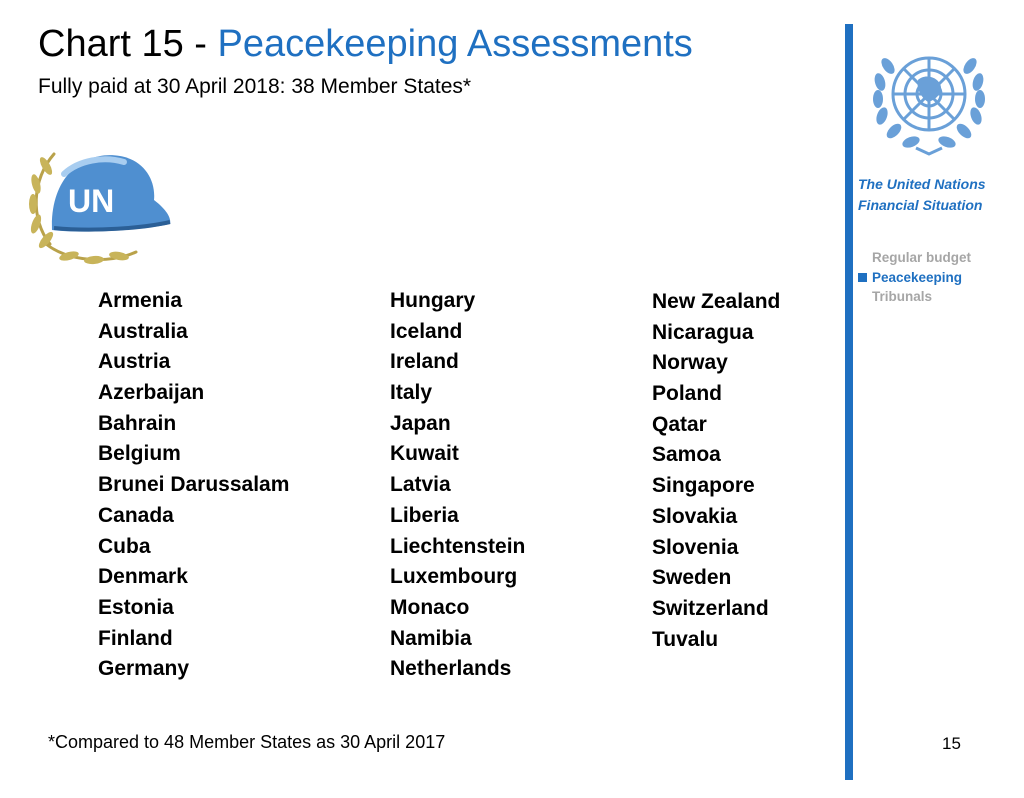  Describe the element at coordinates (137, 423) in the screenshot. I see `list-item: Bahrain` at that location.